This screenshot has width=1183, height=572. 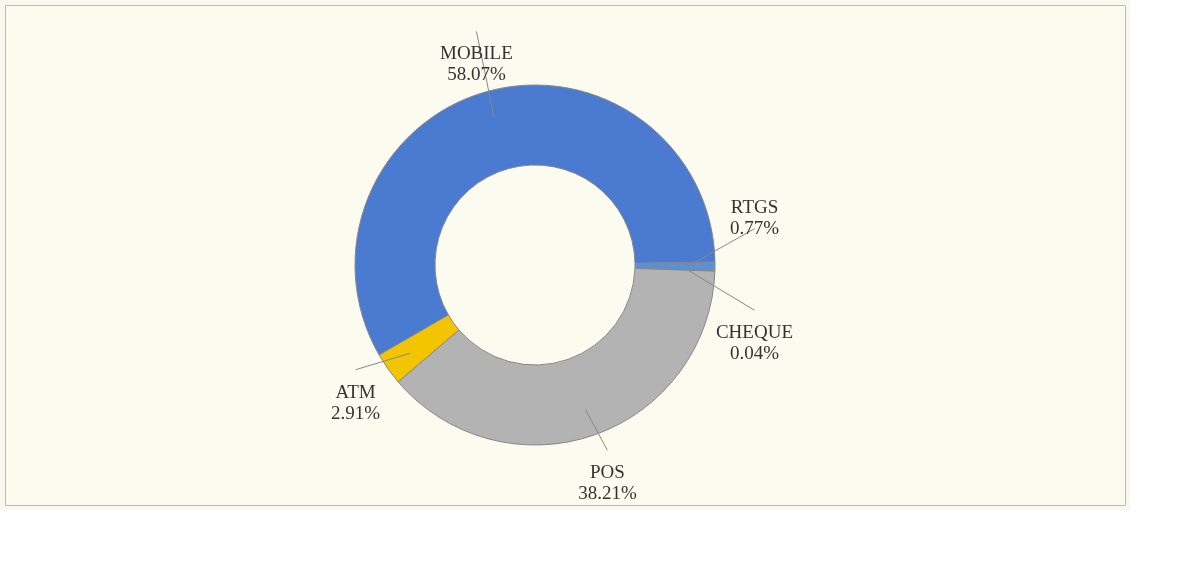 What do you see at coordinates (607, 472) in the screenshot?
I see `slice-label: POS` at bounding box center [607, 472].